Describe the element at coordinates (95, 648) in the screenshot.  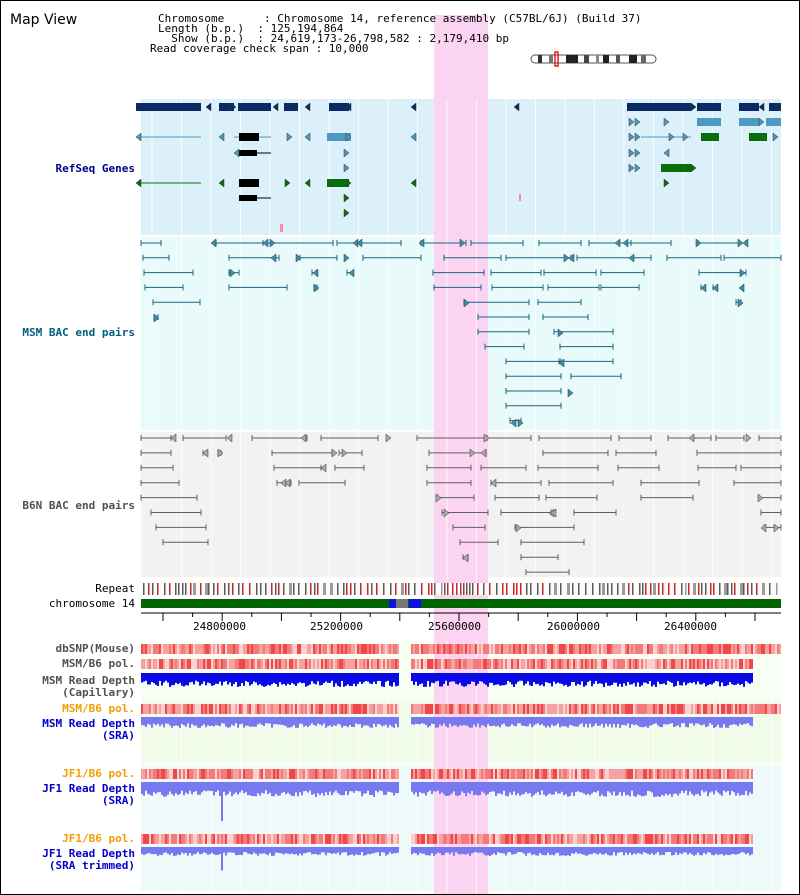
I see `track-label-dbsnp: dbSNP(Mouse)` at that location.